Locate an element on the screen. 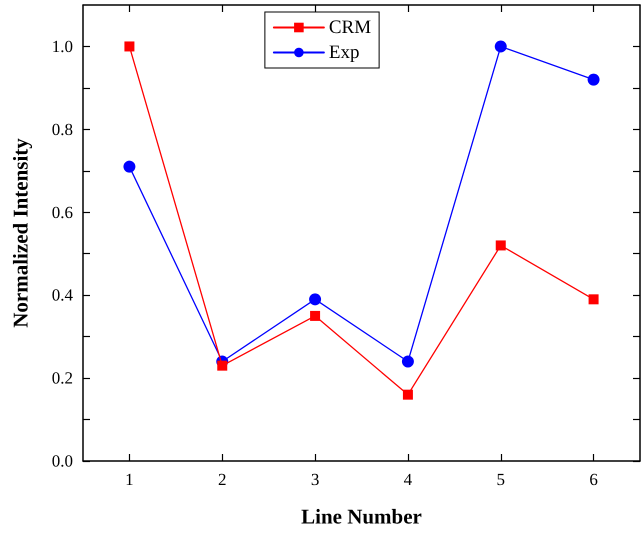 Image resolution: width=644 pixels, height=535 pixels. x-tick-label: 6 is located at coordinates (593, 479).